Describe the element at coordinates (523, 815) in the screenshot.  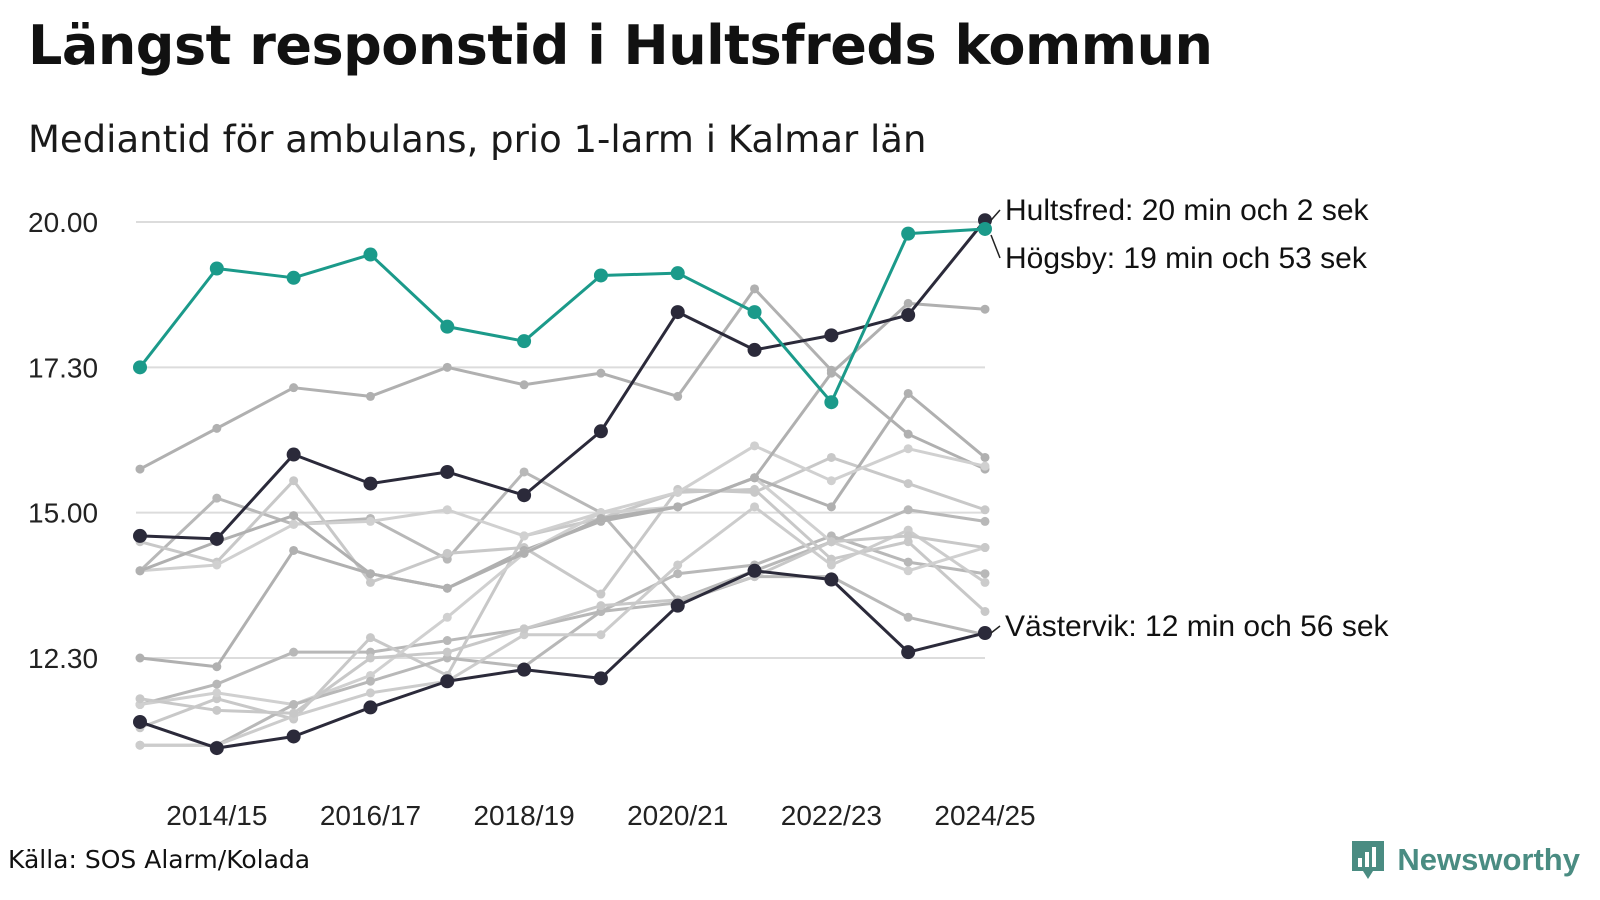
I see `x-tick-label: 2018/19` at that location.